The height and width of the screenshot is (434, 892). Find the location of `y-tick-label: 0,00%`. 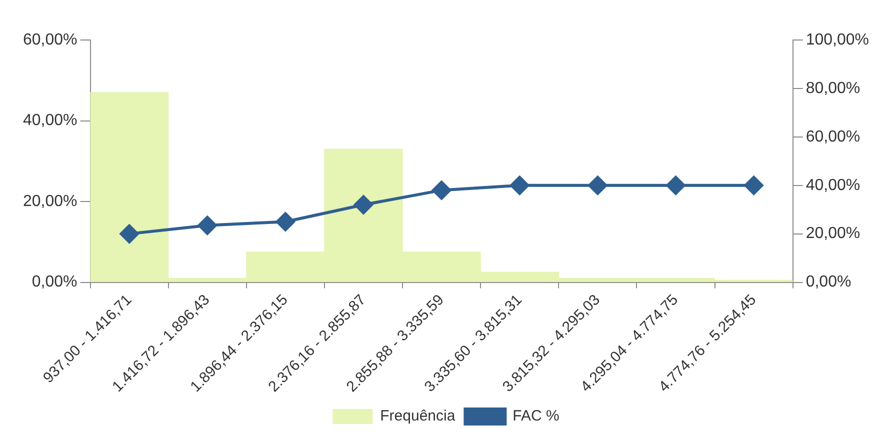

y-tick-label: 0,00% is located at coordinates (55, 282).